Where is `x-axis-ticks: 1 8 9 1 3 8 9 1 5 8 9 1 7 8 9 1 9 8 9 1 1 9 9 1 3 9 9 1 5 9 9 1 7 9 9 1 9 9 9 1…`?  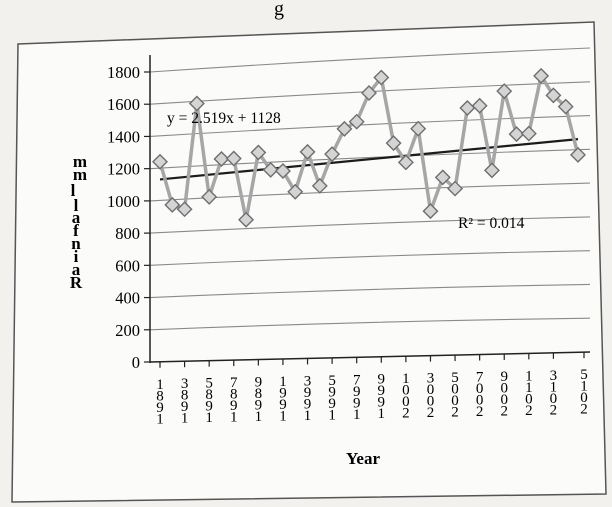
x-axis-ticks: 1 8 9 1 3 8 9 1 5 8 9 1 7 8 9 1 9 8 9 1 1 9 9 1 3 9 9 1 5 9 9 1 7 9 9 1 9 9 9 1… is located at coordinates (372, 389).